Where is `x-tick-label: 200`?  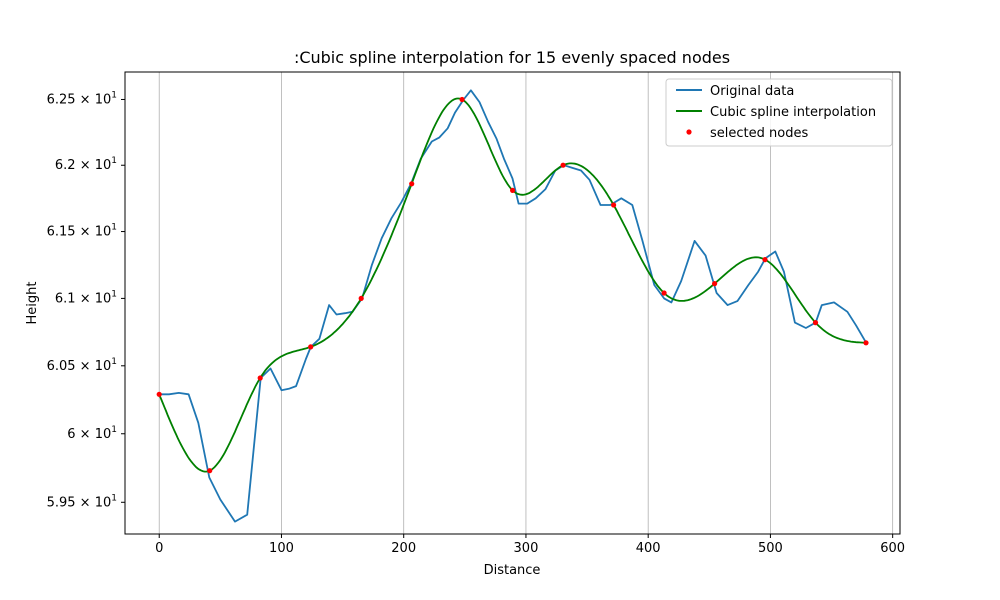 x-tick-label: 200 is located at coordinates (403, 548).